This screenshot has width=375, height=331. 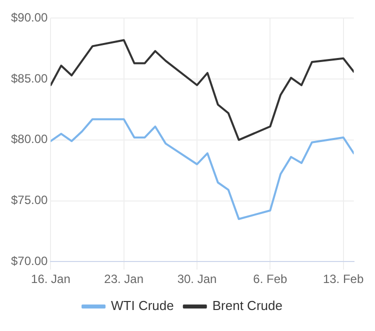 What do you see at coordinates (124, 279) in the screenshot?
I see `x-tick-label: 23. Jan` at bounding box center [124, 279].